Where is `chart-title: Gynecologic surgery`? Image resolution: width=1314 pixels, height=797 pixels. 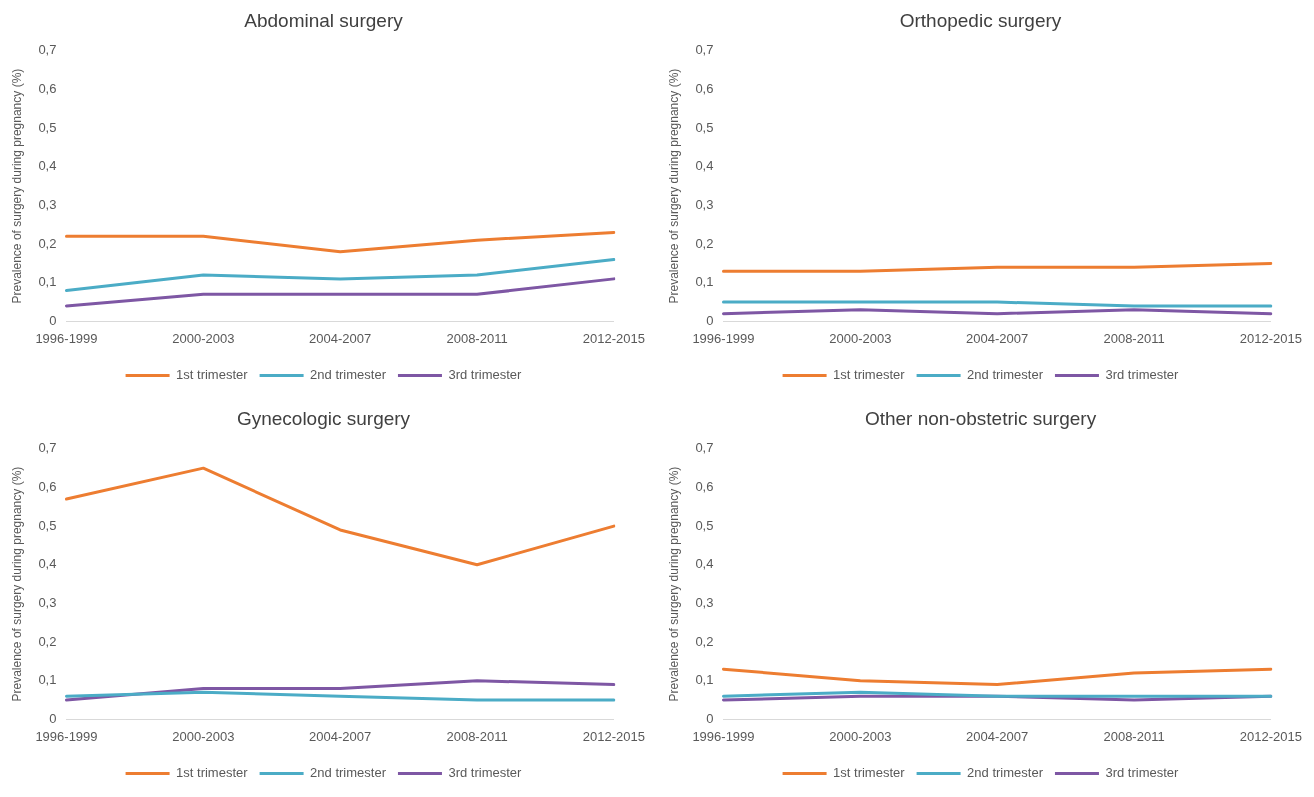
chart-title: Gynecologic surgery is located at coordinates (323, 418).